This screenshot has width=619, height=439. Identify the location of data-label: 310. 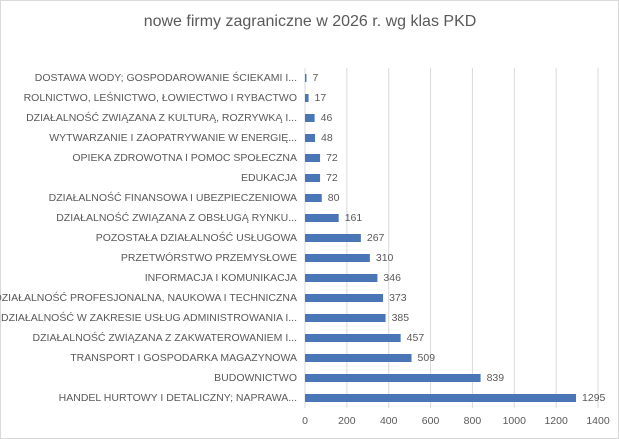
(385, 258).